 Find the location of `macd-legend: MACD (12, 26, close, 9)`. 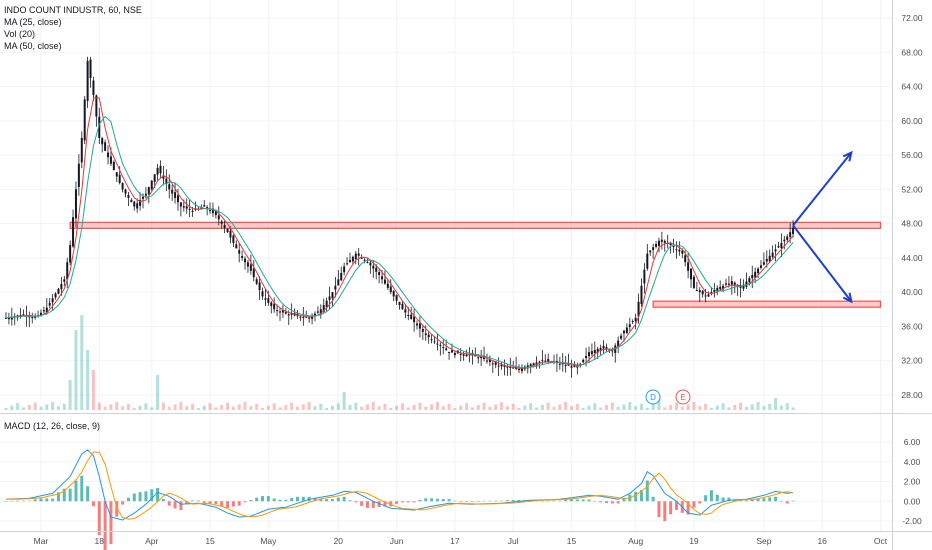

macd-legend: MACD (12, 26, close, 9) is located at coordinates (52, 426).